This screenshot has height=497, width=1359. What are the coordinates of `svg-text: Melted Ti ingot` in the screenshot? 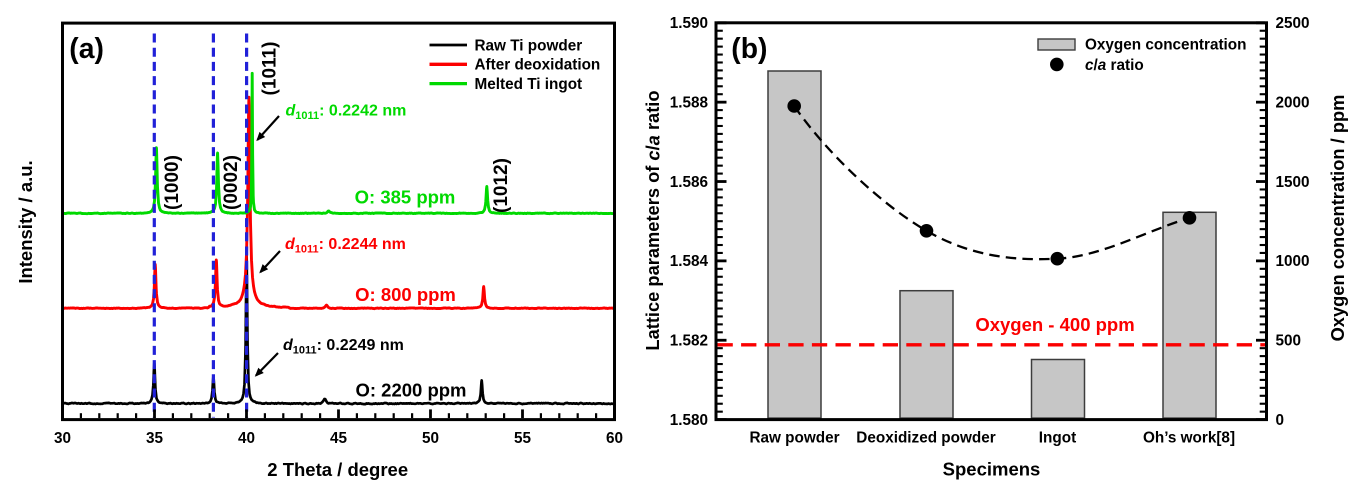 It's located at (529, 84).